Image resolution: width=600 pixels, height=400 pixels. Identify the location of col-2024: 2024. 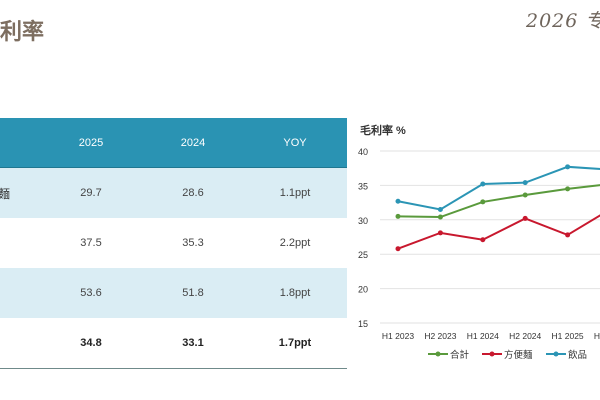
(193, 142).